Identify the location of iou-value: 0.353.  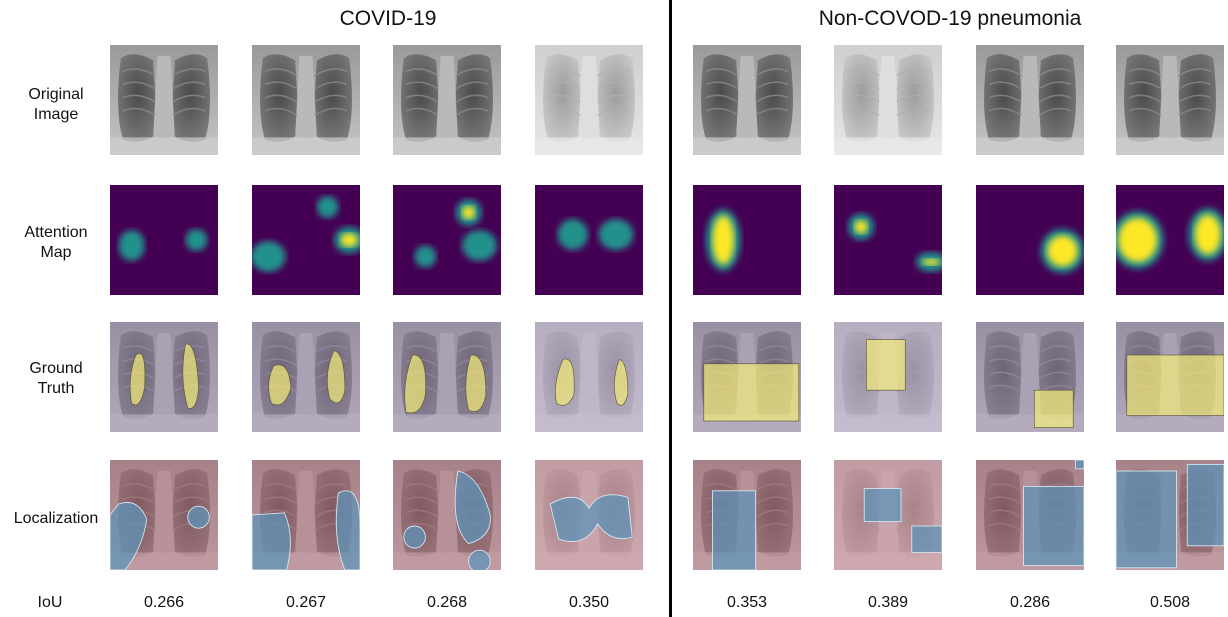
(747, 602).